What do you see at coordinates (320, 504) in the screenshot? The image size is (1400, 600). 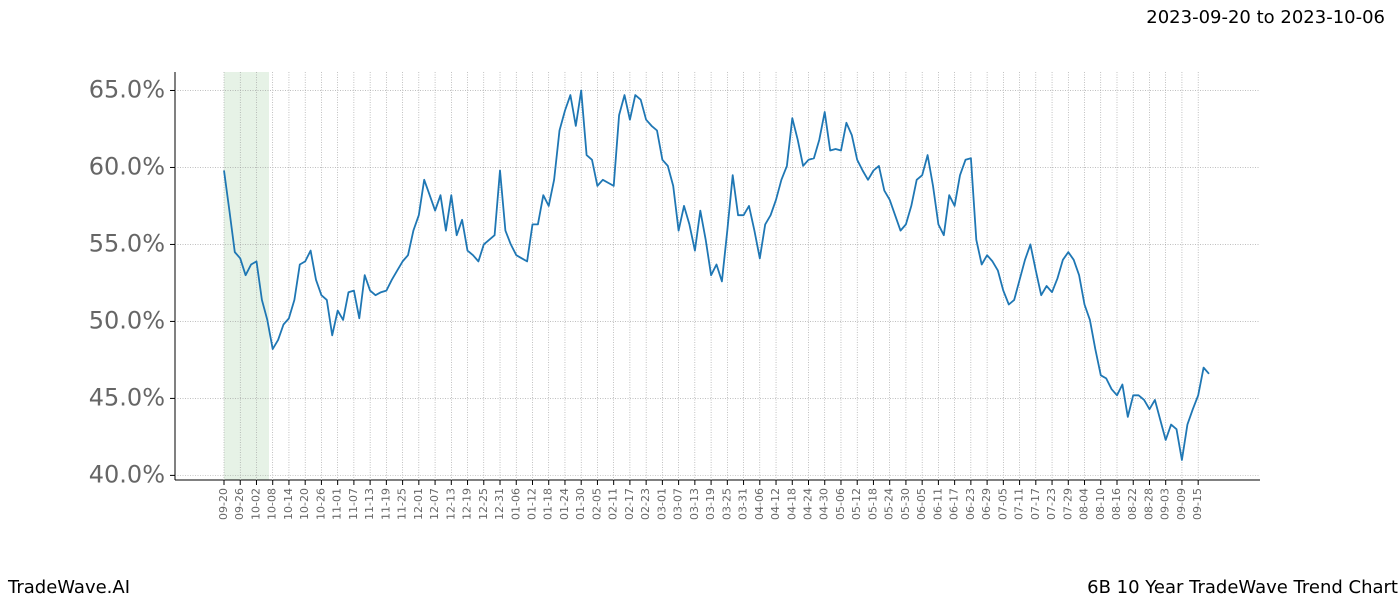 I see `x-tick-label: 10-26` at bounding box center [320, 504].